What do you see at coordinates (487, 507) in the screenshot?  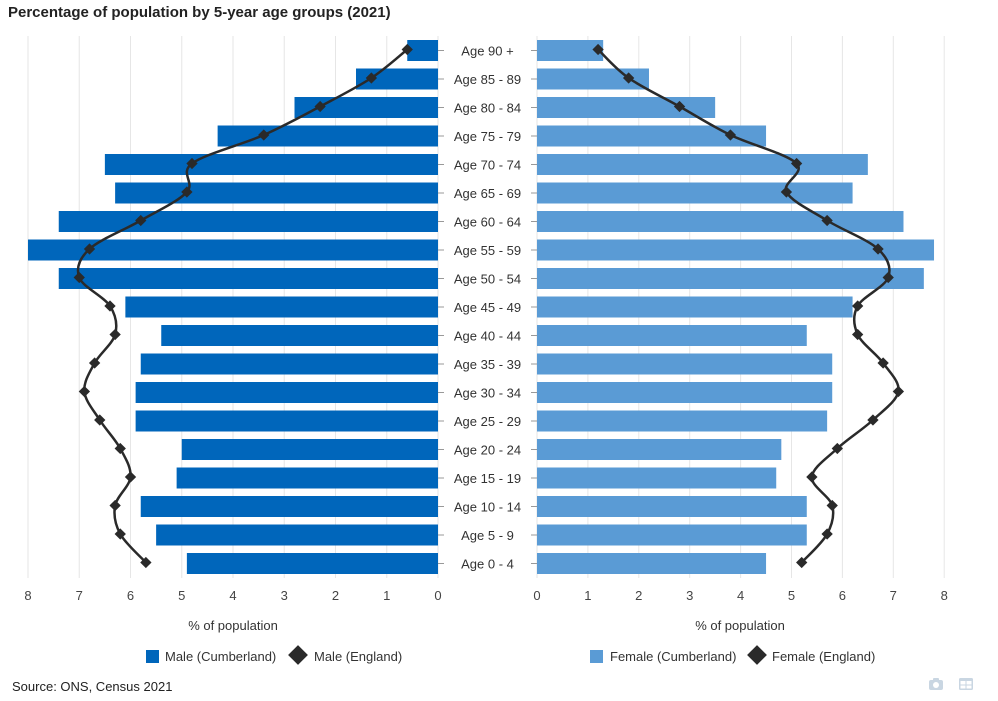 I see `age-group-label: Age 10 - 14` at bounding box center [487, 507].